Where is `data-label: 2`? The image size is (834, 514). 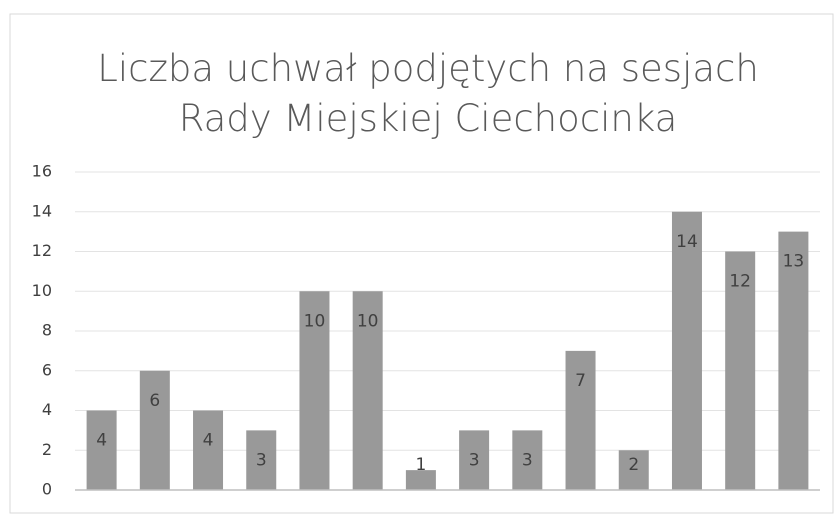 data-label: 2 is located at coordinates (633, 465).